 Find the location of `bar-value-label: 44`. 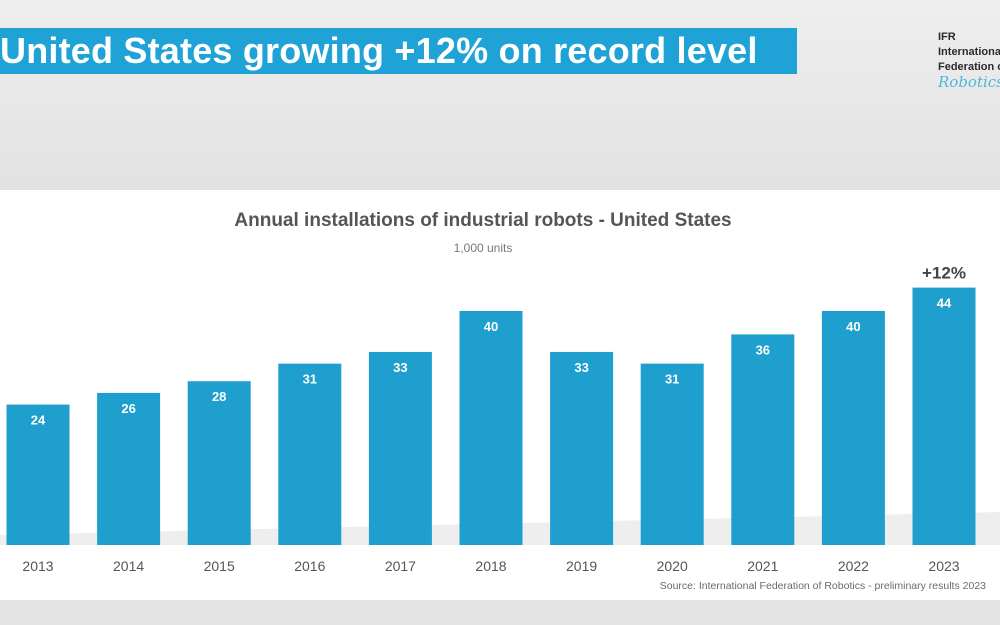

bar-value-label: 44 is located at coordinates (944, 303).